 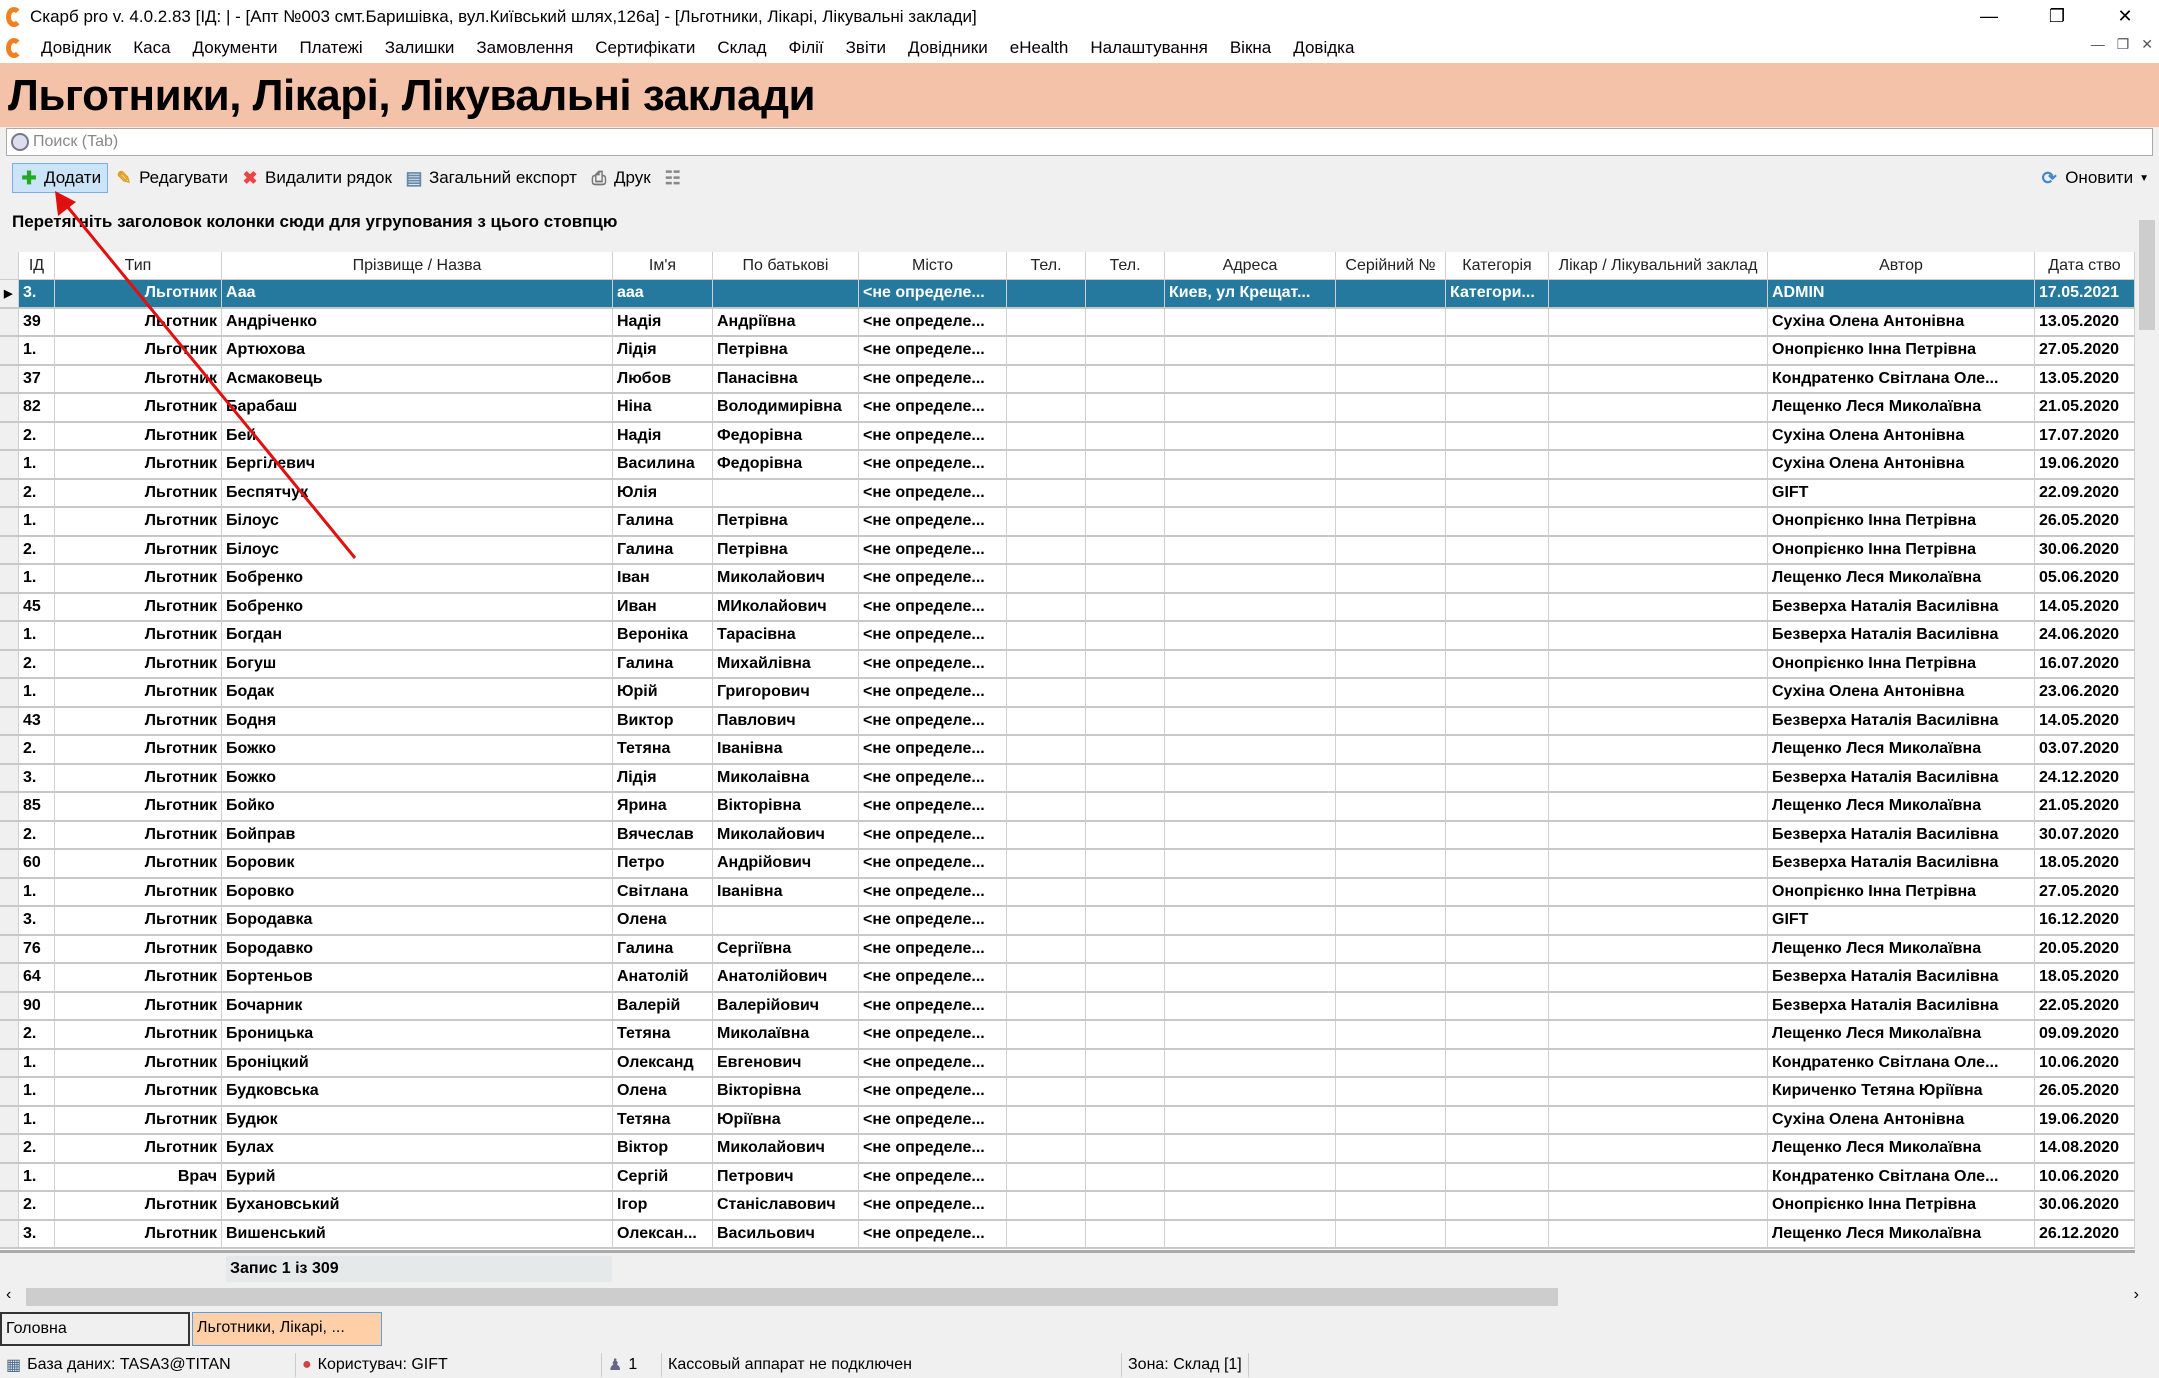 I want to click on menu-item: Платежі, so click(x=331, y=47).